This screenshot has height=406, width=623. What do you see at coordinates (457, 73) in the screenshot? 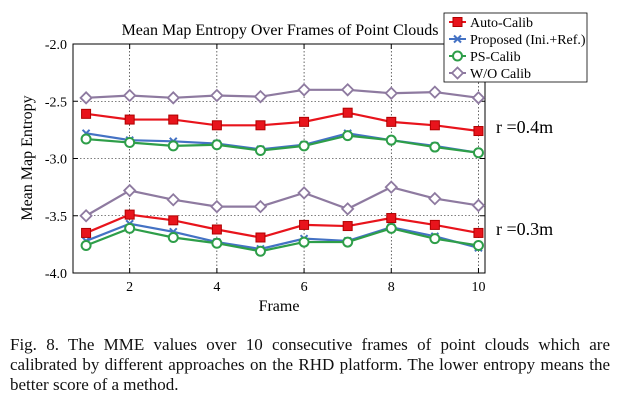
I see `legend-marker-diamond` at bounding box center [457, 73].